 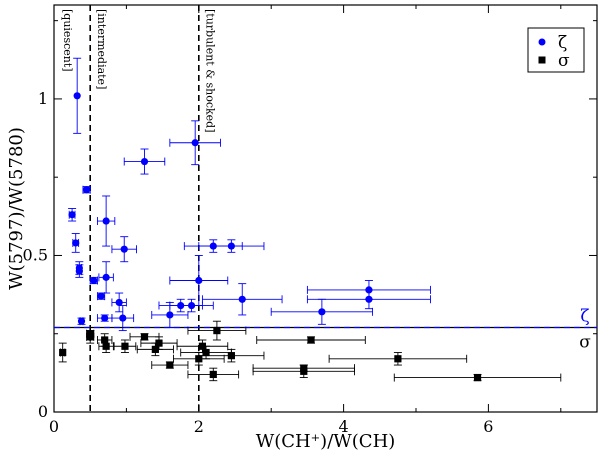 What do you see at coordinates (585, 342) in the screenshot?
I see `hline-label-sigma: σ` at bounding box center [585, 342].